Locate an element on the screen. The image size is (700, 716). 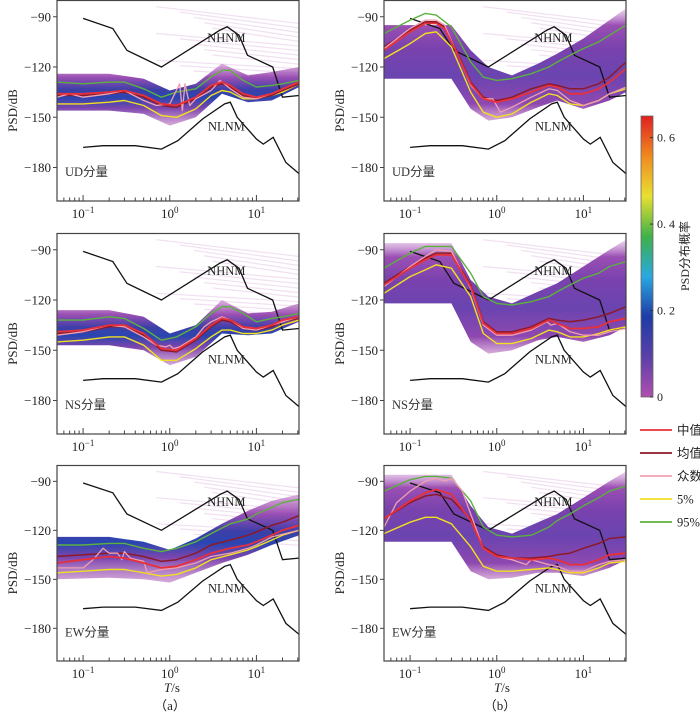
component-label: UD分量 is located at coordinates (413, 172).